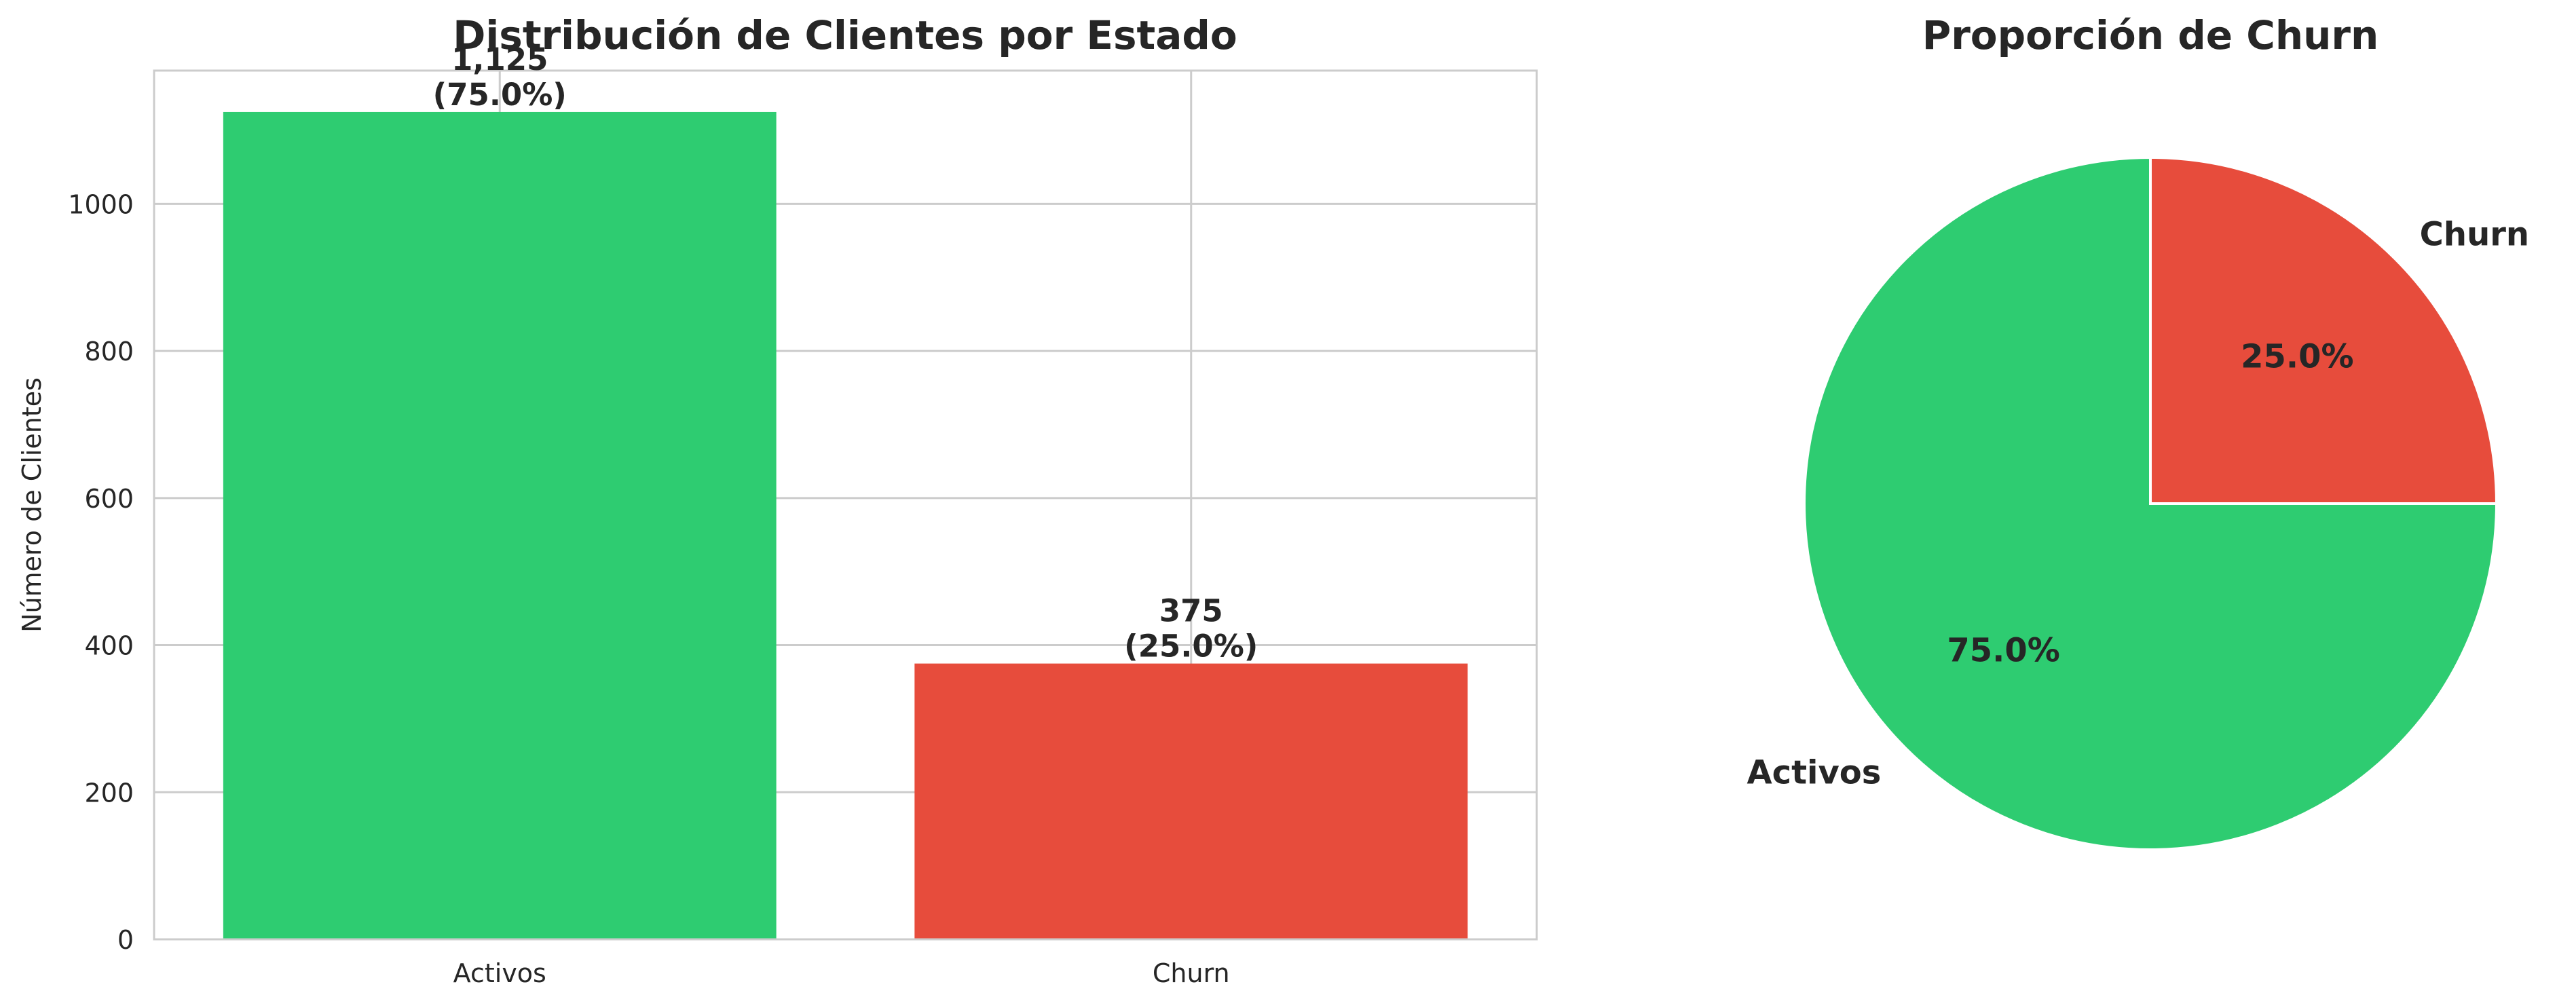  I want to click on y-tick-label: 600, so click(109, 499).